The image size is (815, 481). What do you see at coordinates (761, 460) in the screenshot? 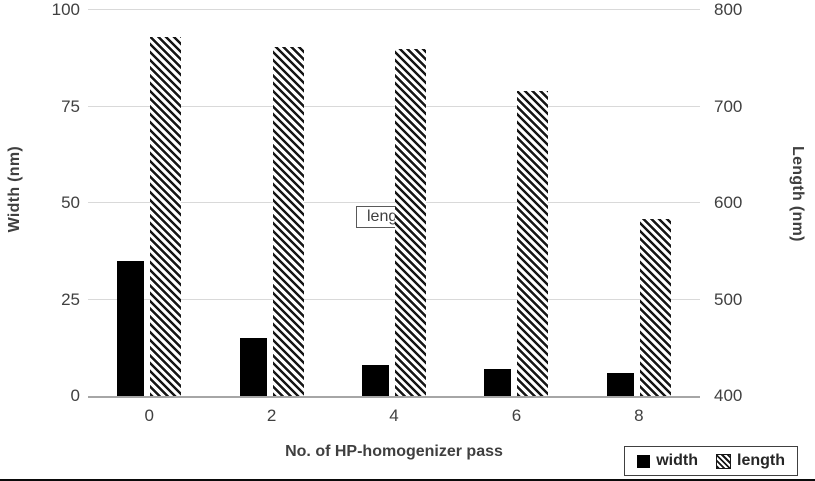
I see `legend-label-length: length` at bounding box center [761, 460].